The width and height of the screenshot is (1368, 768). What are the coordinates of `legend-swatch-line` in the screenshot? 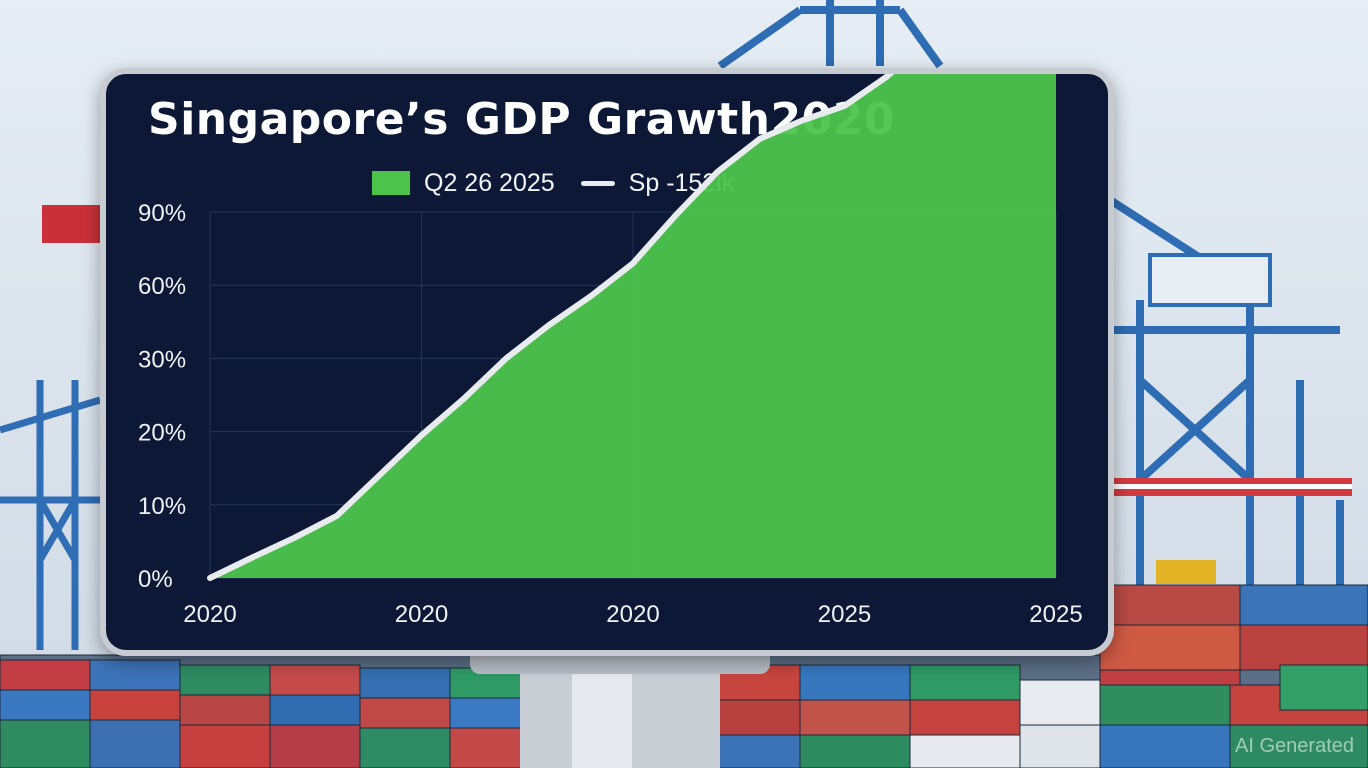 It's located at (597, 183).